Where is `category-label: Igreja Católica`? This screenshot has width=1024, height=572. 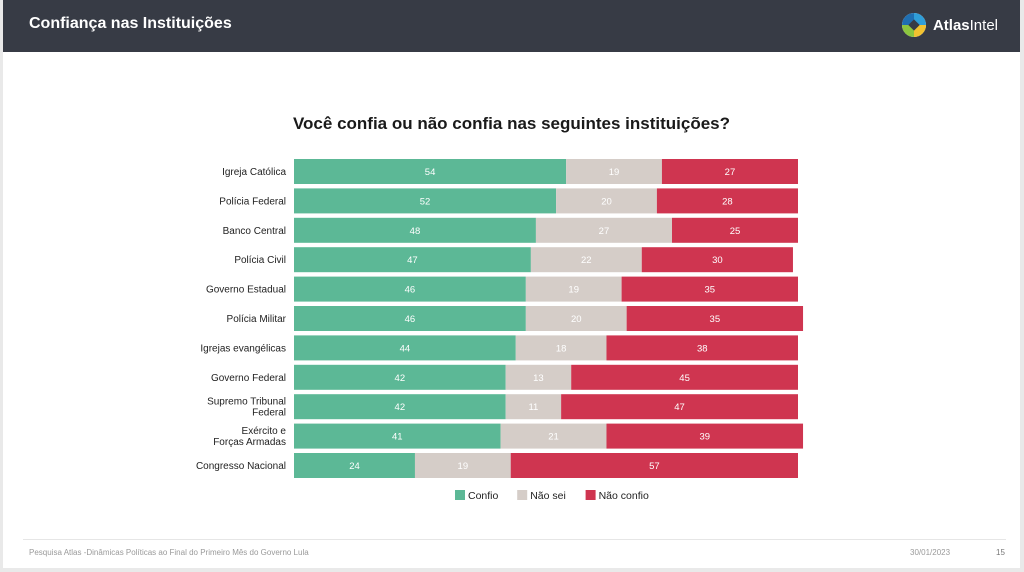
category-label: Igreja Católica is located at coordinates (254, 172).